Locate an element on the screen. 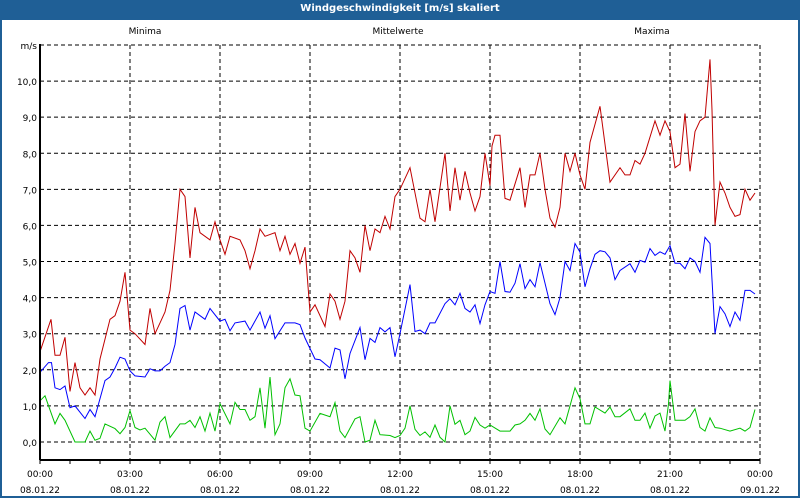 The width and height of the screenshot is (800, 500). y-tick-label: 10,0 is located at coordinates (27, 83).